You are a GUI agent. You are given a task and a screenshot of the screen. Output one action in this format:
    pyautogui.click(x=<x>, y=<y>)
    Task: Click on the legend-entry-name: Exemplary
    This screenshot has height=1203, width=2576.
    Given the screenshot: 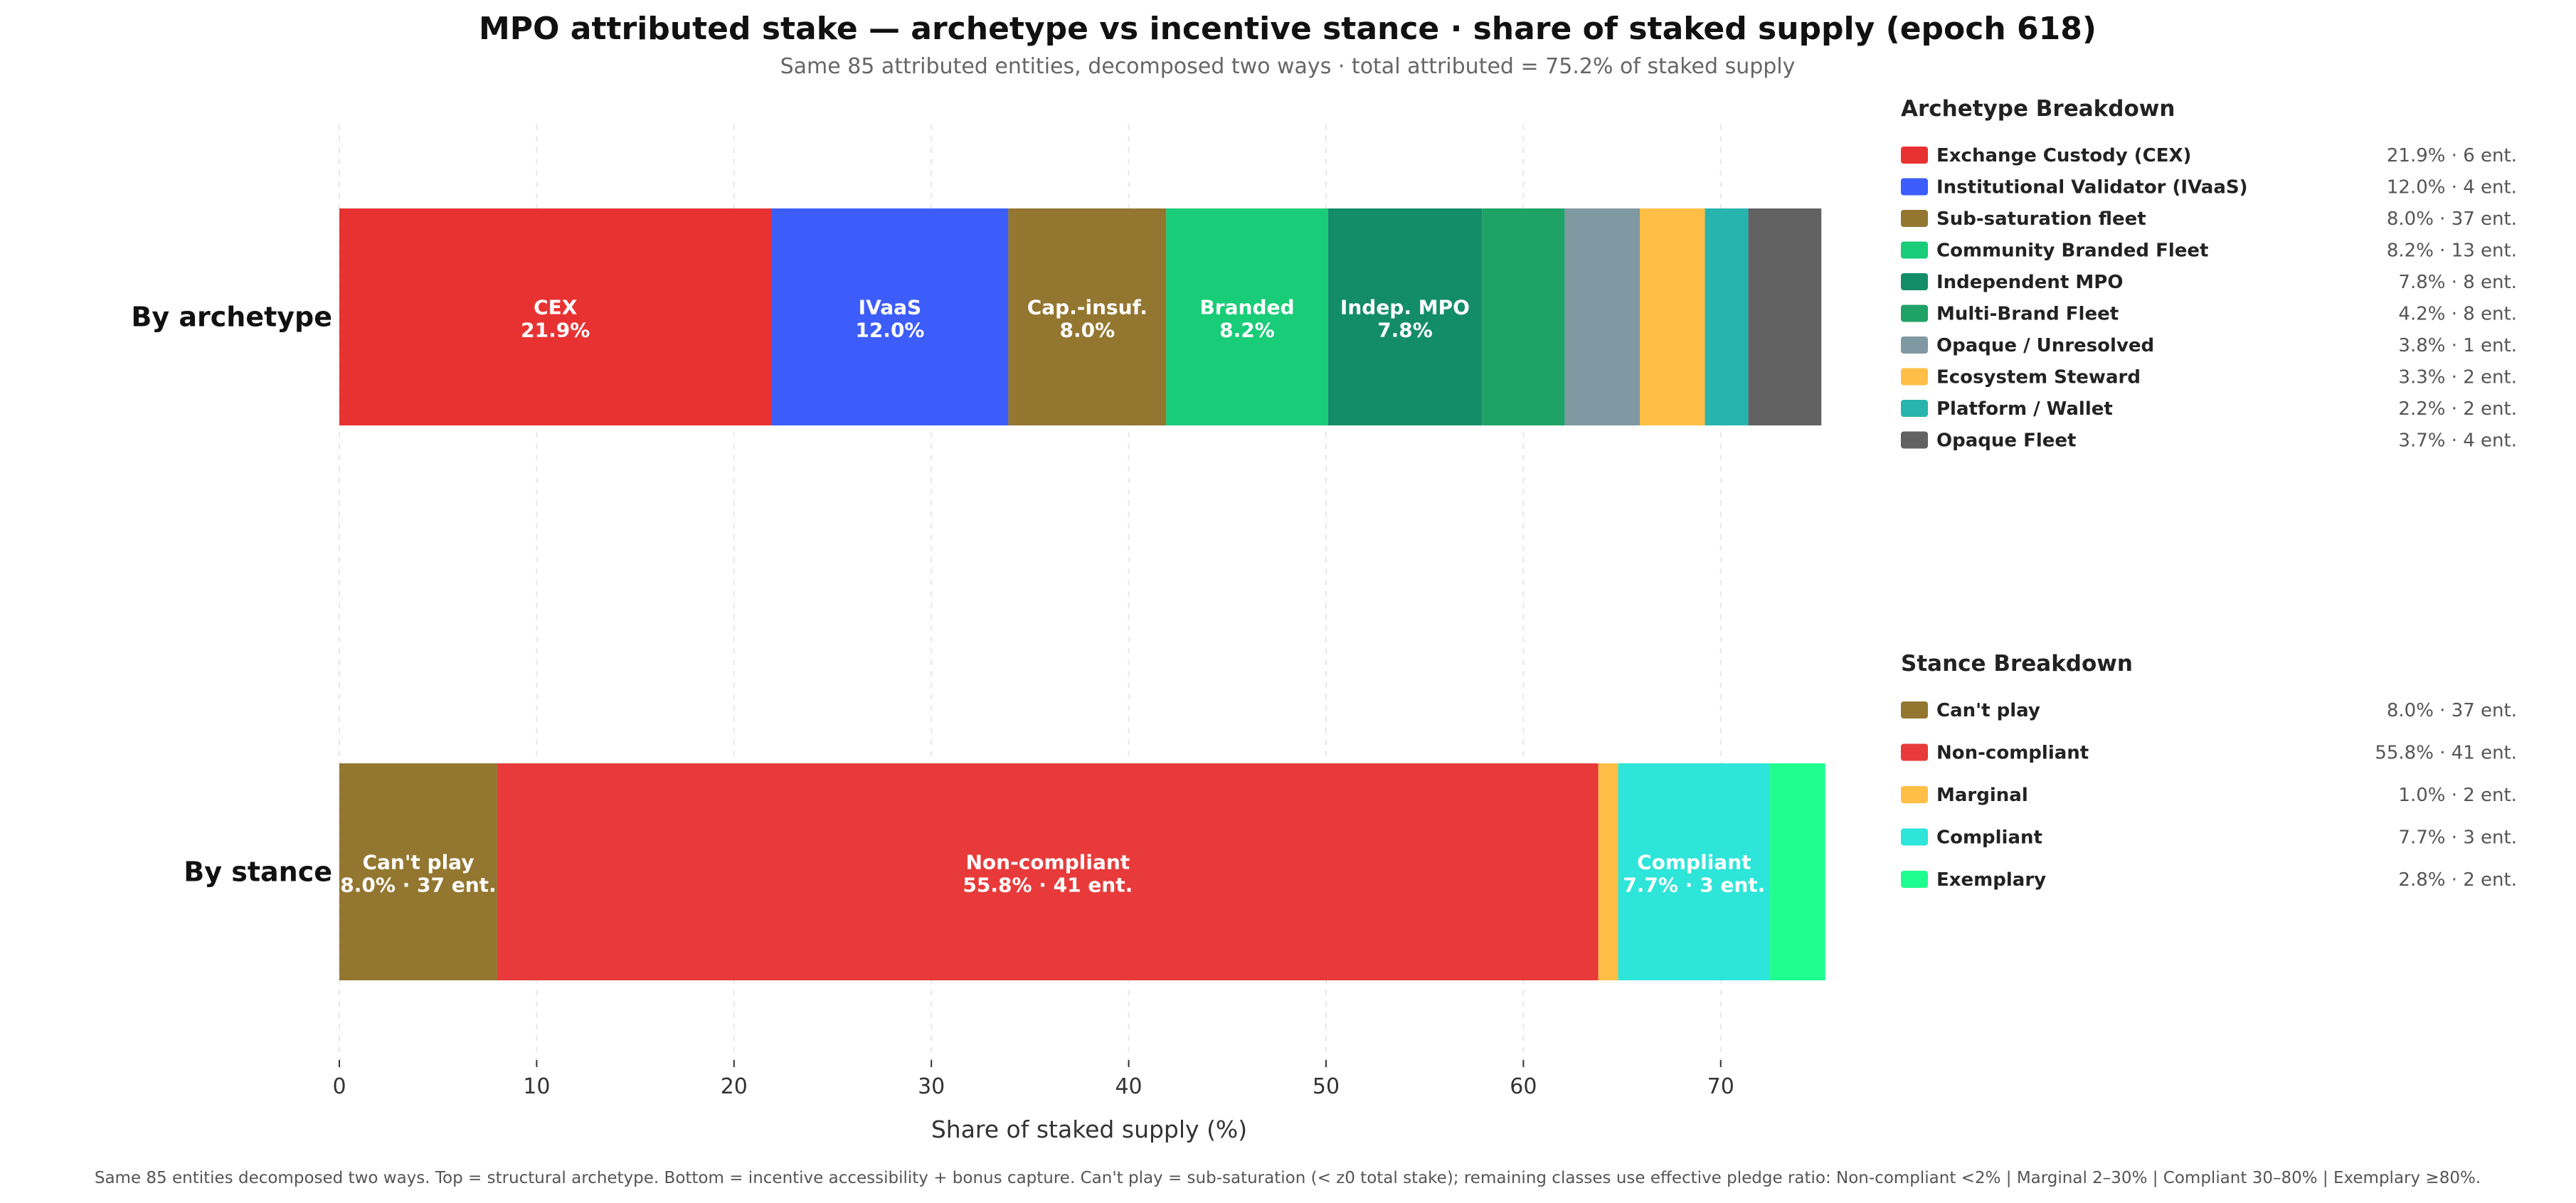 What is the action you would take?
    pyautogui.click(x=1991, y=880)
    